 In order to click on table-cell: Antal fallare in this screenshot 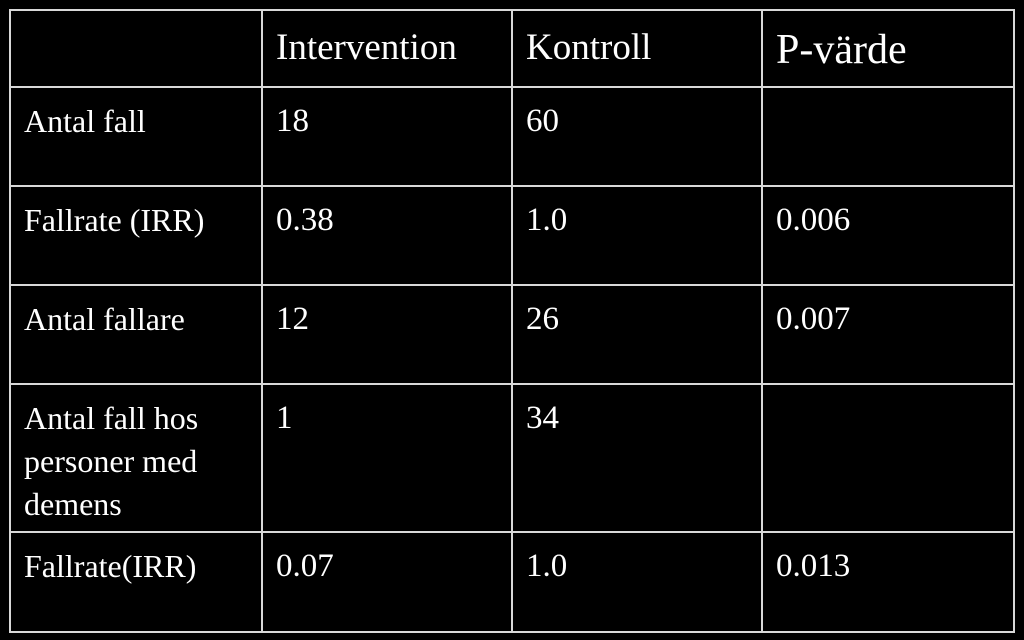, I will do `click(136, 334)`.